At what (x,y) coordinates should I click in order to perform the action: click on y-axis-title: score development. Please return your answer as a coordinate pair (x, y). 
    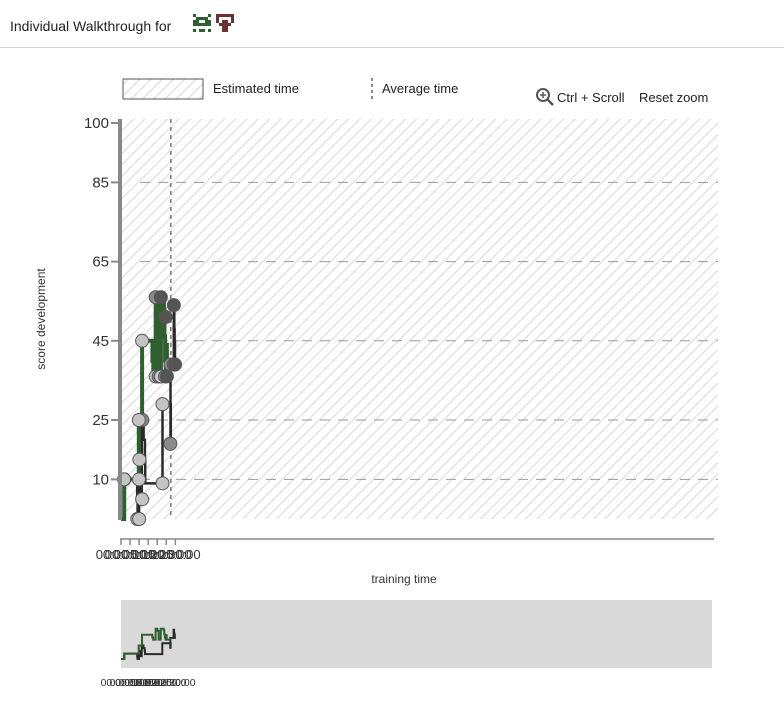
    Looking at the image, I should click on (41, 319).